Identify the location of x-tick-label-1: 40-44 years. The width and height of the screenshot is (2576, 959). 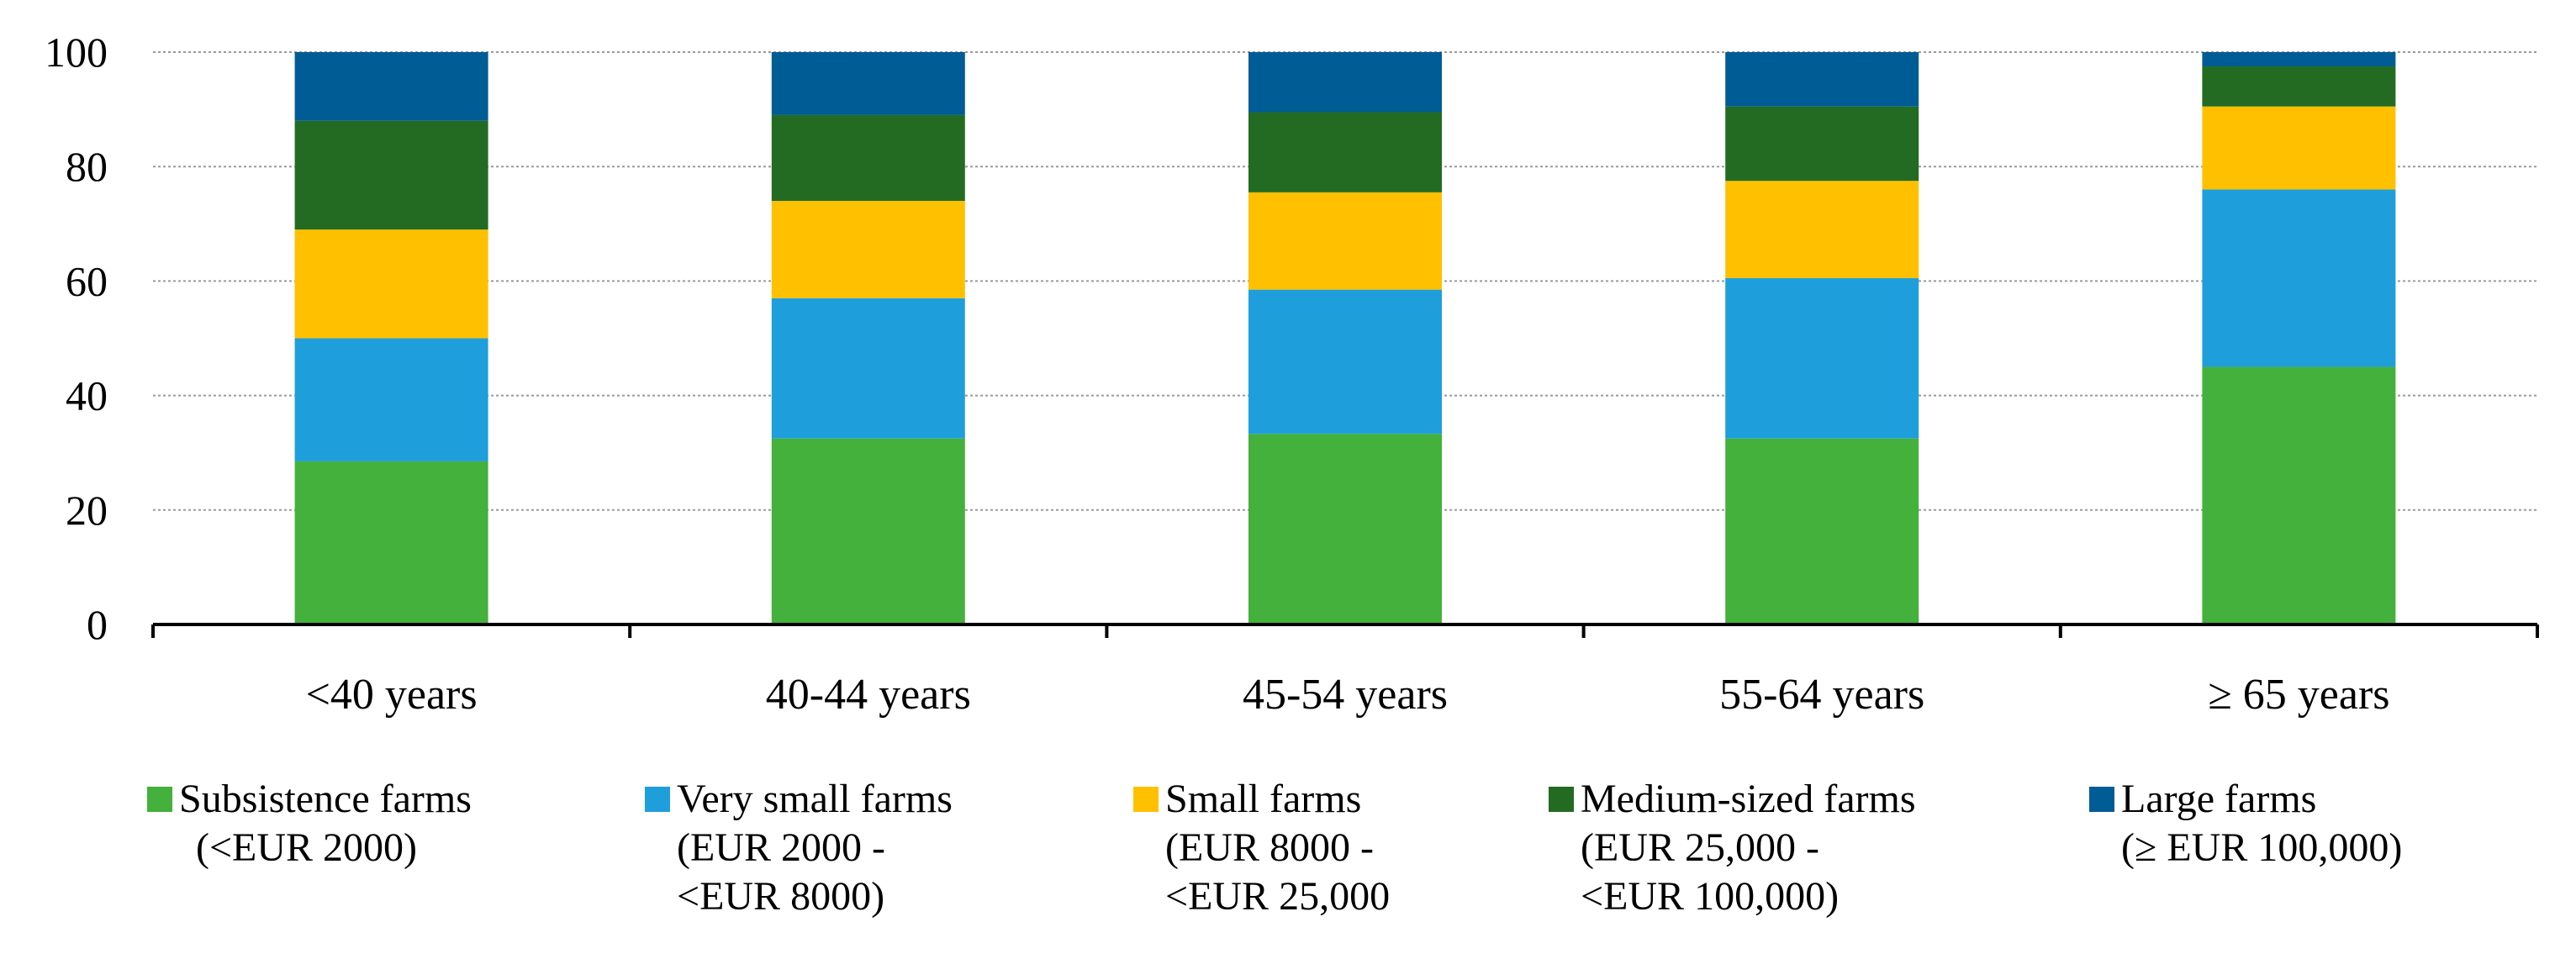
(868, 695).